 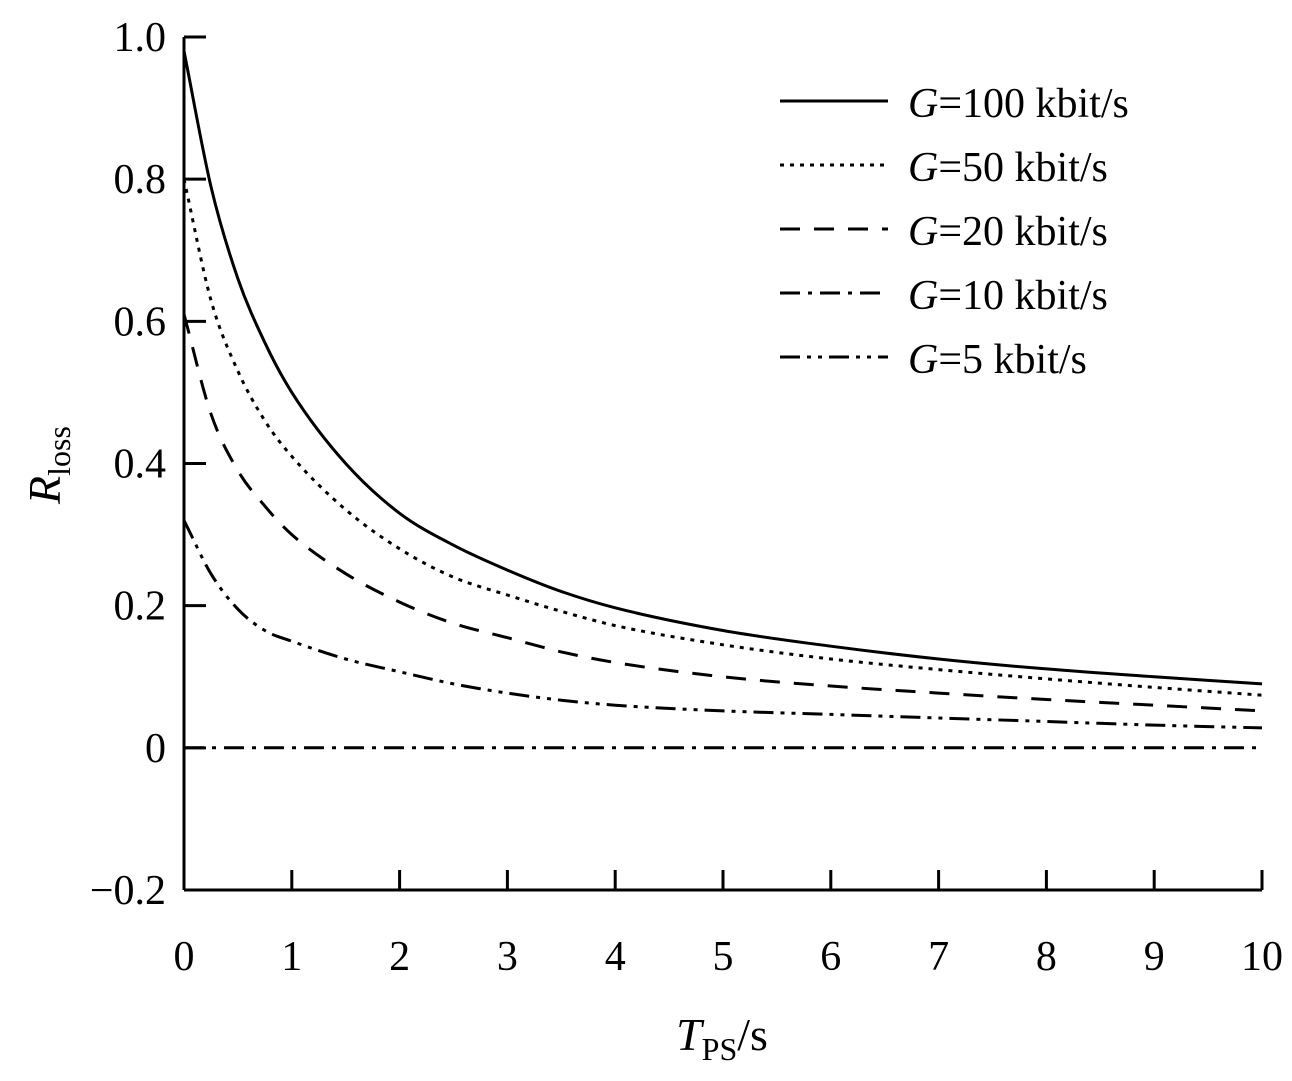 What do you see at coordinates (140, 465) in the screenshot?
I see `y-tick-label: 0.4` at bounding box center [140, 465].